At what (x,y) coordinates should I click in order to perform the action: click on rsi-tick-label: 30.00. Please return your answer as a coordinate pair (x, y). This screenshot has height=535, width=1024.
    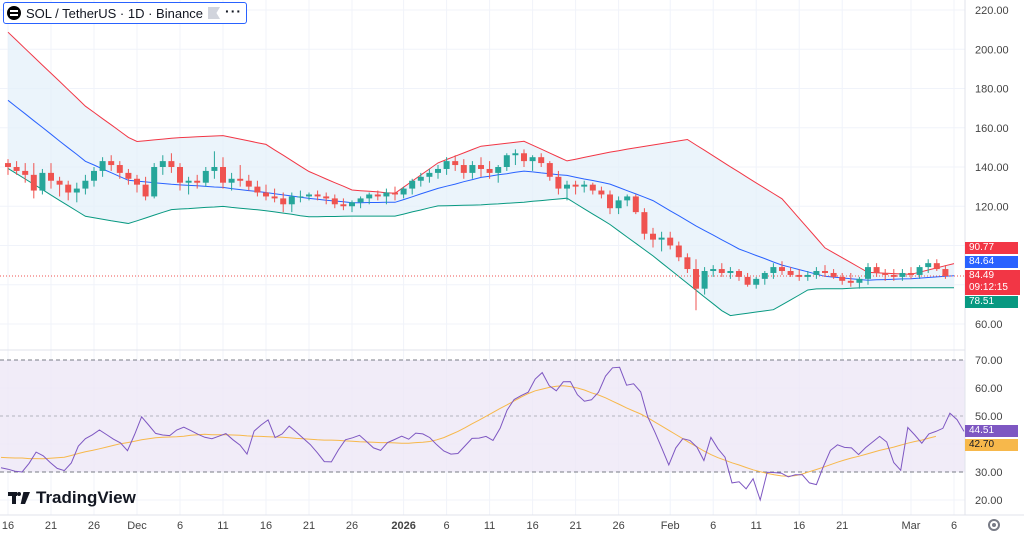
    Looking at the image, I should click on (989, 473).